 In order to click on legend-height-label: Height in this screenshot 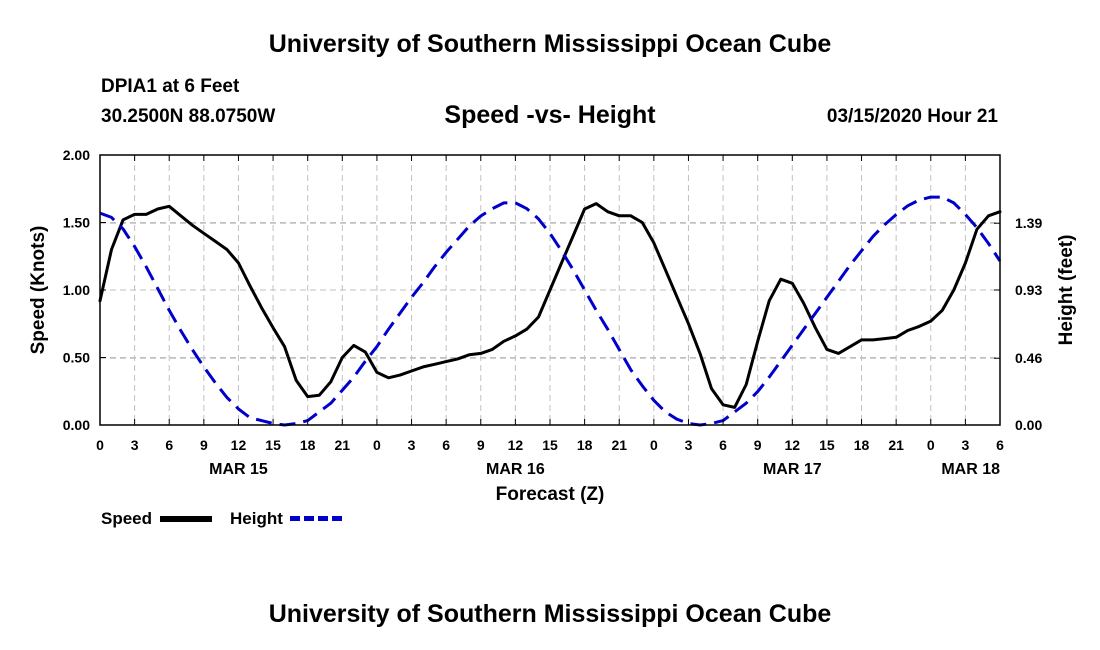, I will do `click(256, 518)`.